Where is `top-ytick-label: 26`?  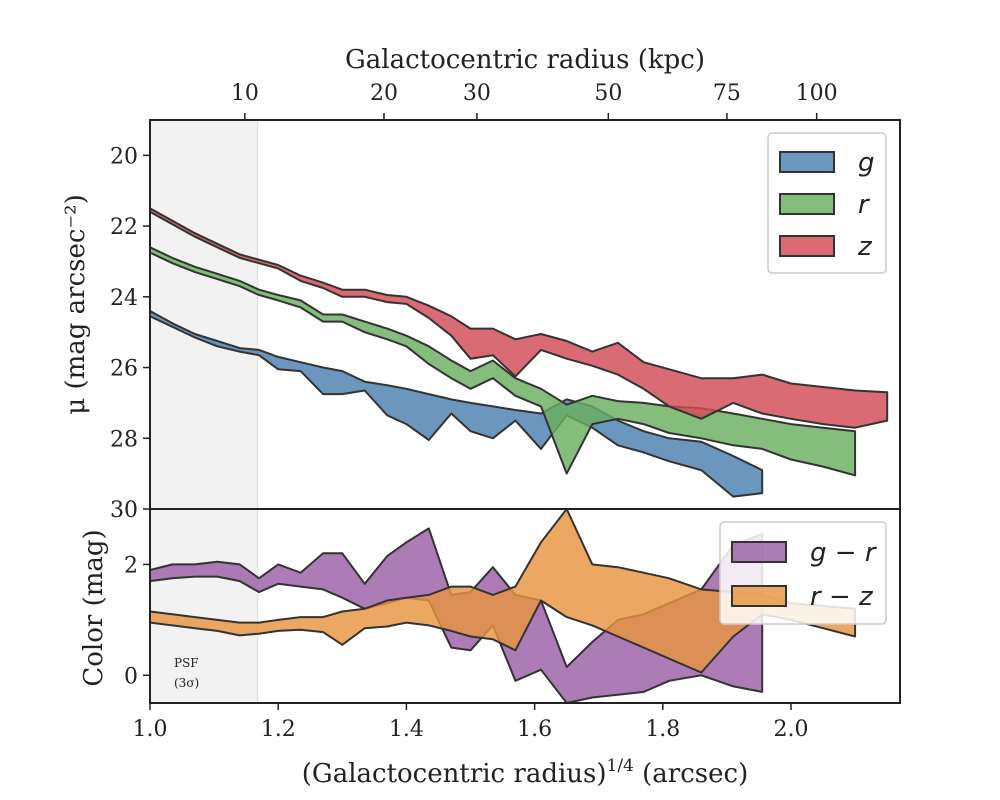
top-ytick-label: 26 is located at coordinates (124, 369).